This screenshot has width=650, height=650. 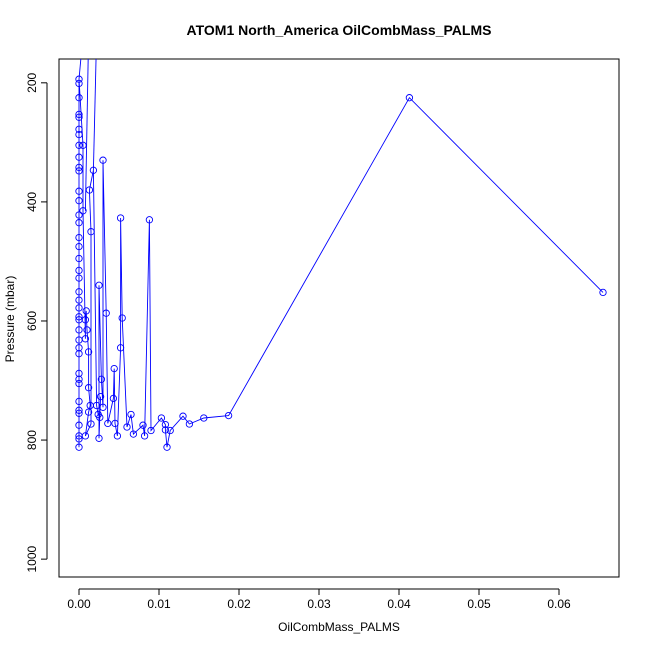 What do you see at coordinates (10, 319) in the screenshot?
I see `y-axis-label: Pressure (mbar)` at bounding box center [10, 319].